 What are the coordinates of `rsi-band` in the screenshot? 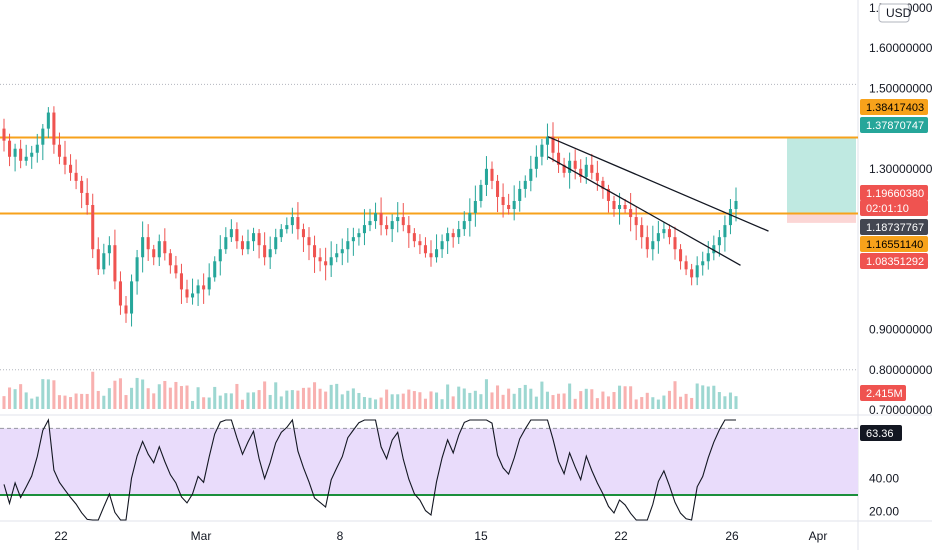 It's located at (429, 461).